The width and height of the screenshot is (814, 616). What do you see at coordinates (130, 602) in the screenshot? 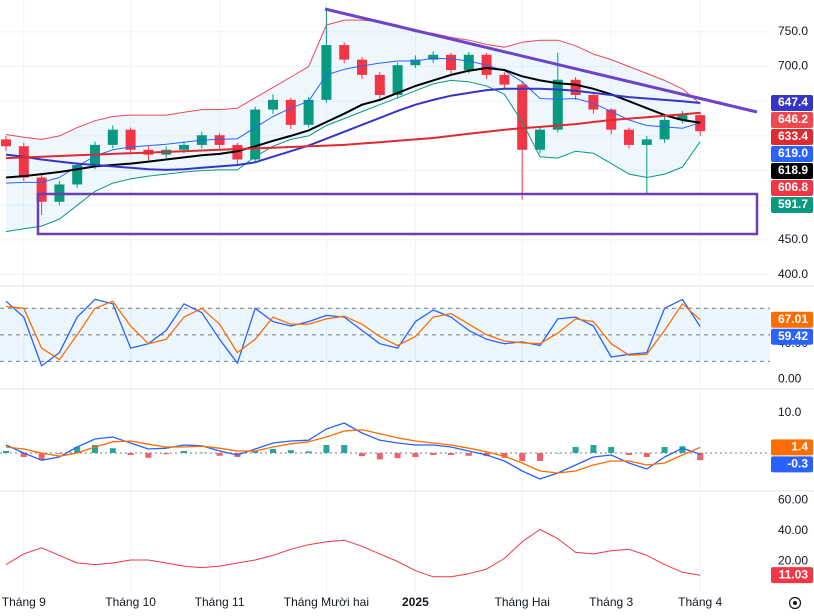
I see `x-tick-label: Tháng 10` at bounding box center [130, 602].